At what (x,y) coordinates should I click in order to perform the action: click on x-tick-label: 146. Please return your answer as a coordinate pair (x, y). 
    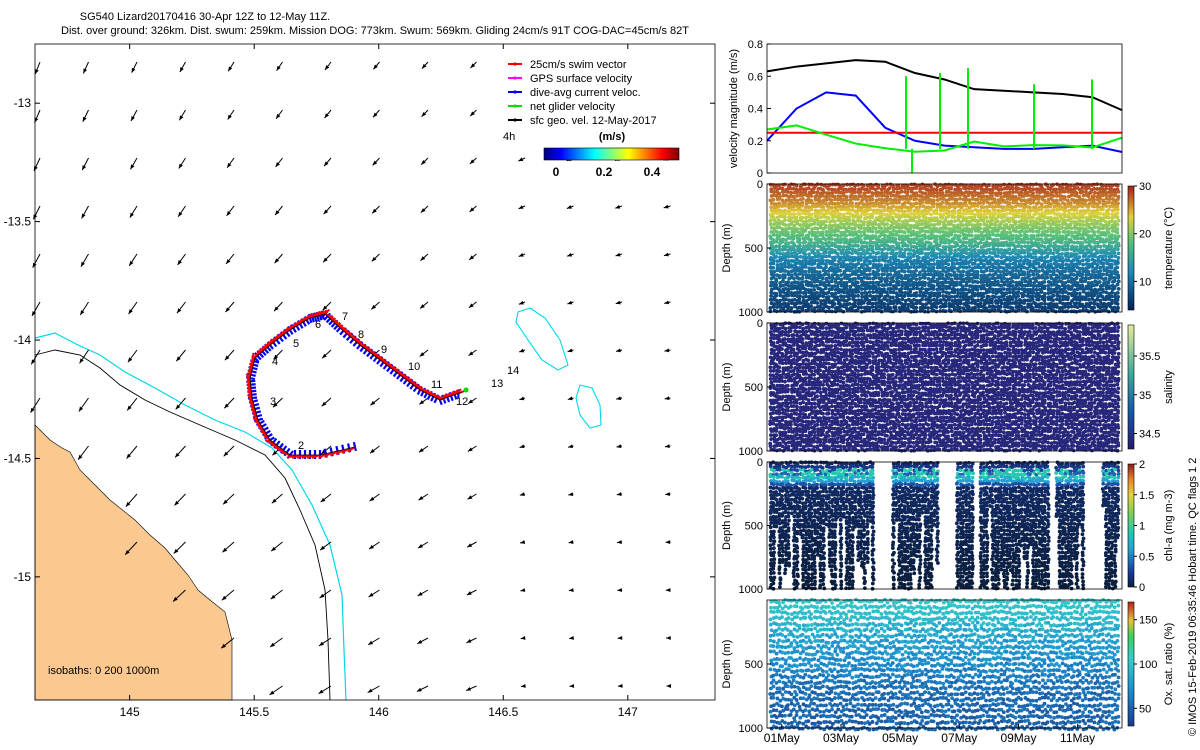
    Looking at the image, I should click on (379, 712).